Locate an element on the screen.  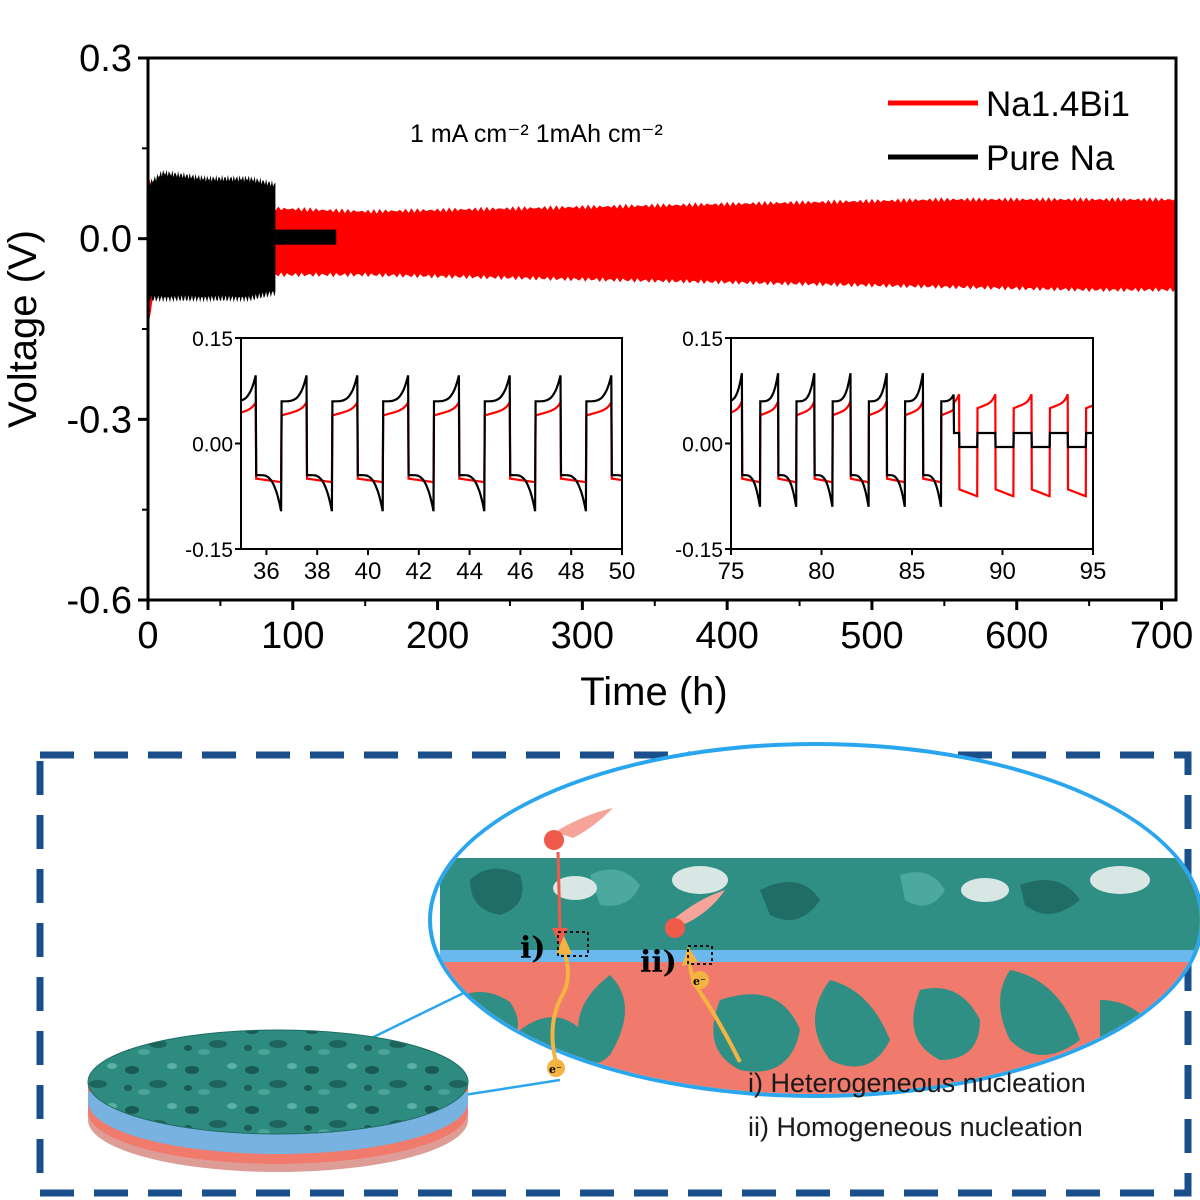
inset-2: 75 80 85 90 95 -0.15 0.00 0.15 is located at coordinates (890, 456).